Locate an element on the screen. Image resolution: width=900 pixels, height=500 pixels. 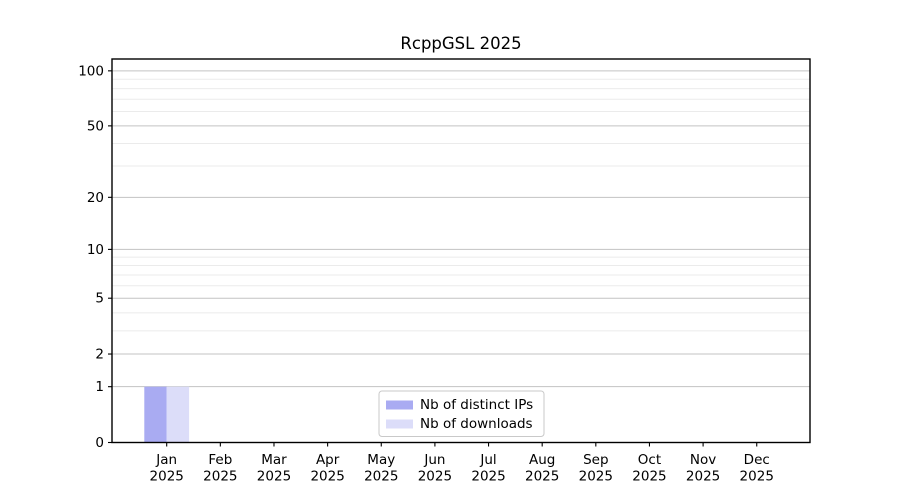
bar-distinct-ips is located at coordinates (155, 414).